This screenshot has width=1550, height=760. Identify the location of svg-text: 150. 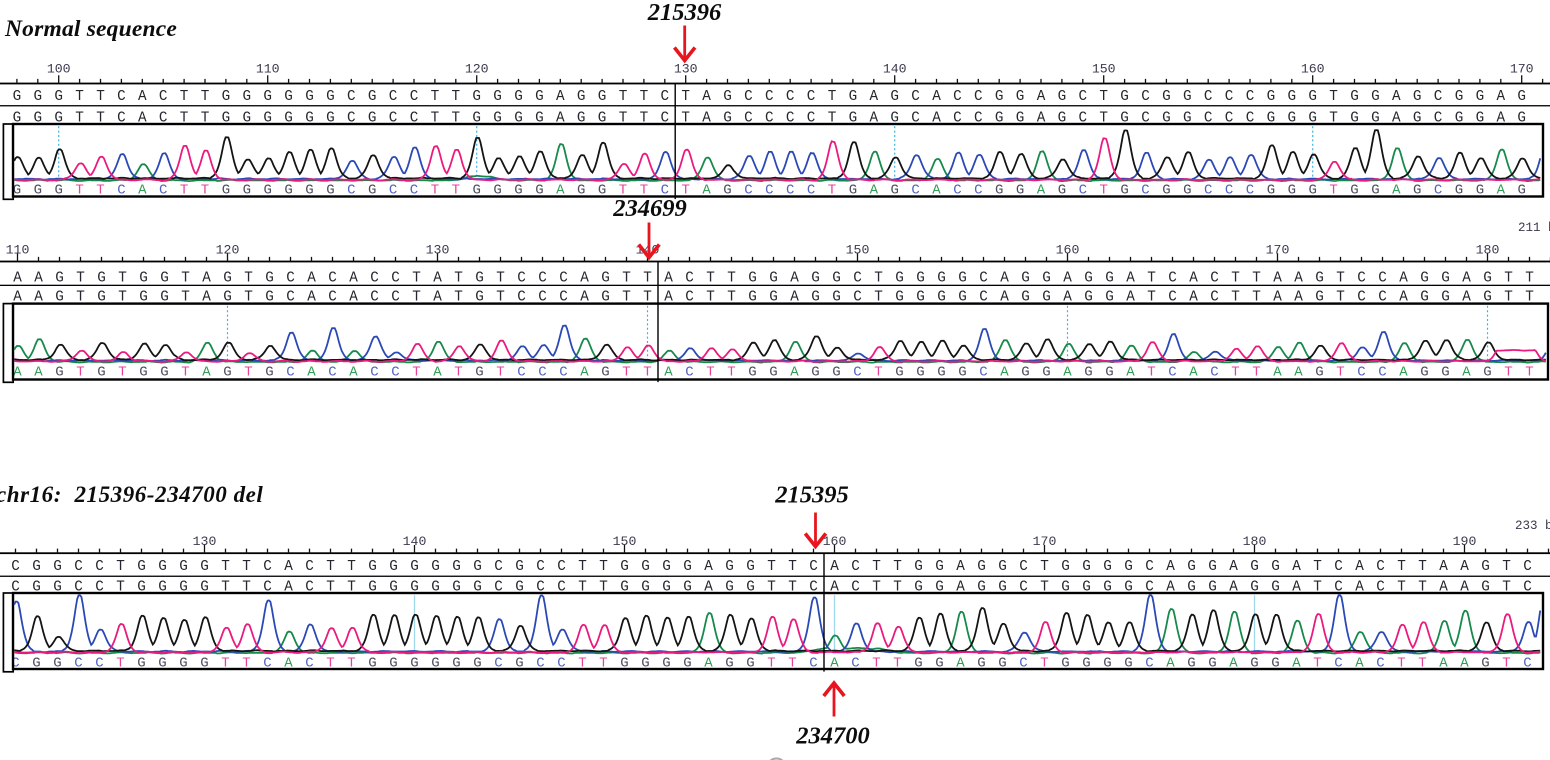
(858, 250).